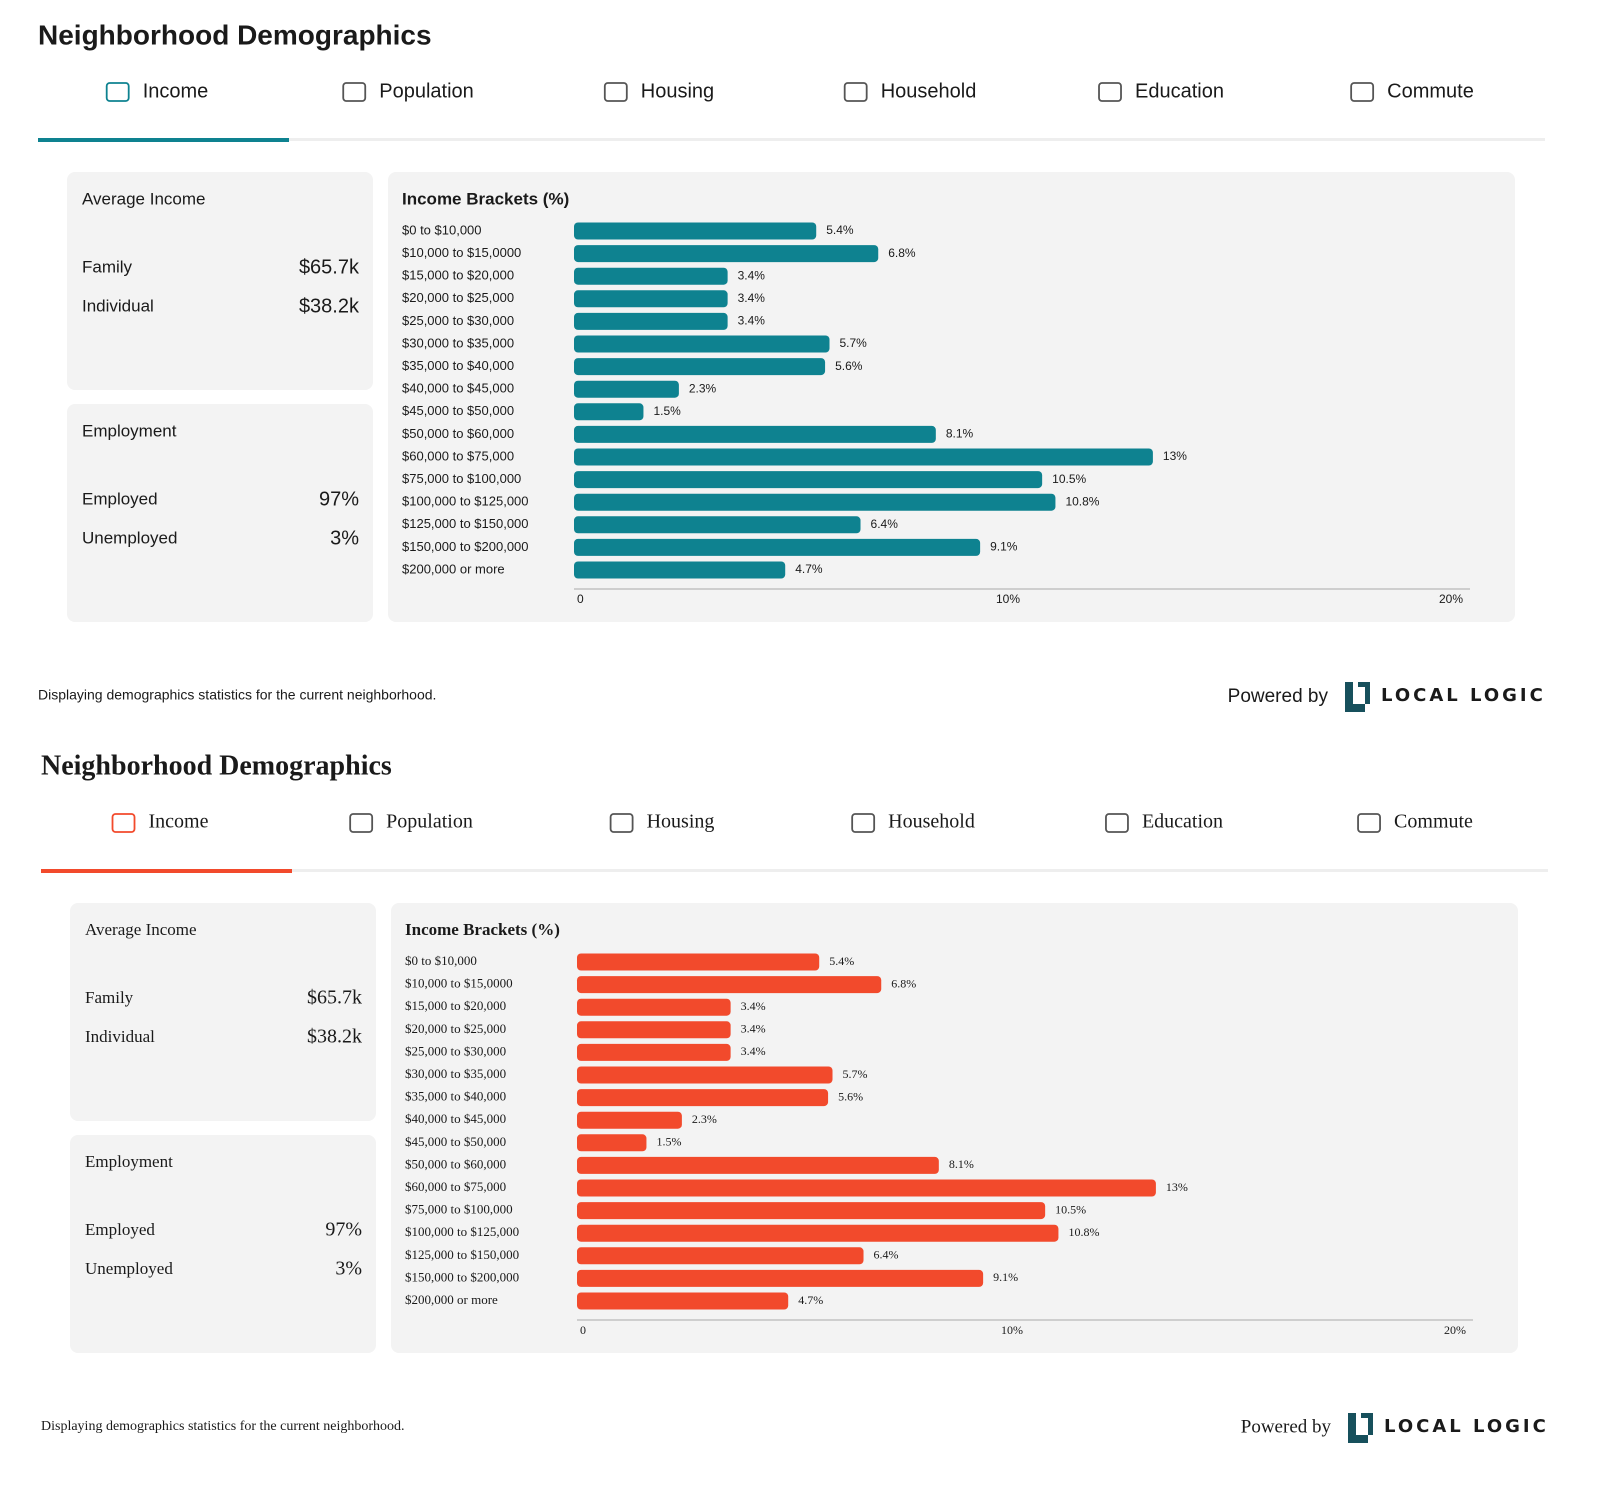 The height and width of the screenshot is (1486, 1600). I want to click on category-label: $150,000 to $200,000, so click(465, 546).